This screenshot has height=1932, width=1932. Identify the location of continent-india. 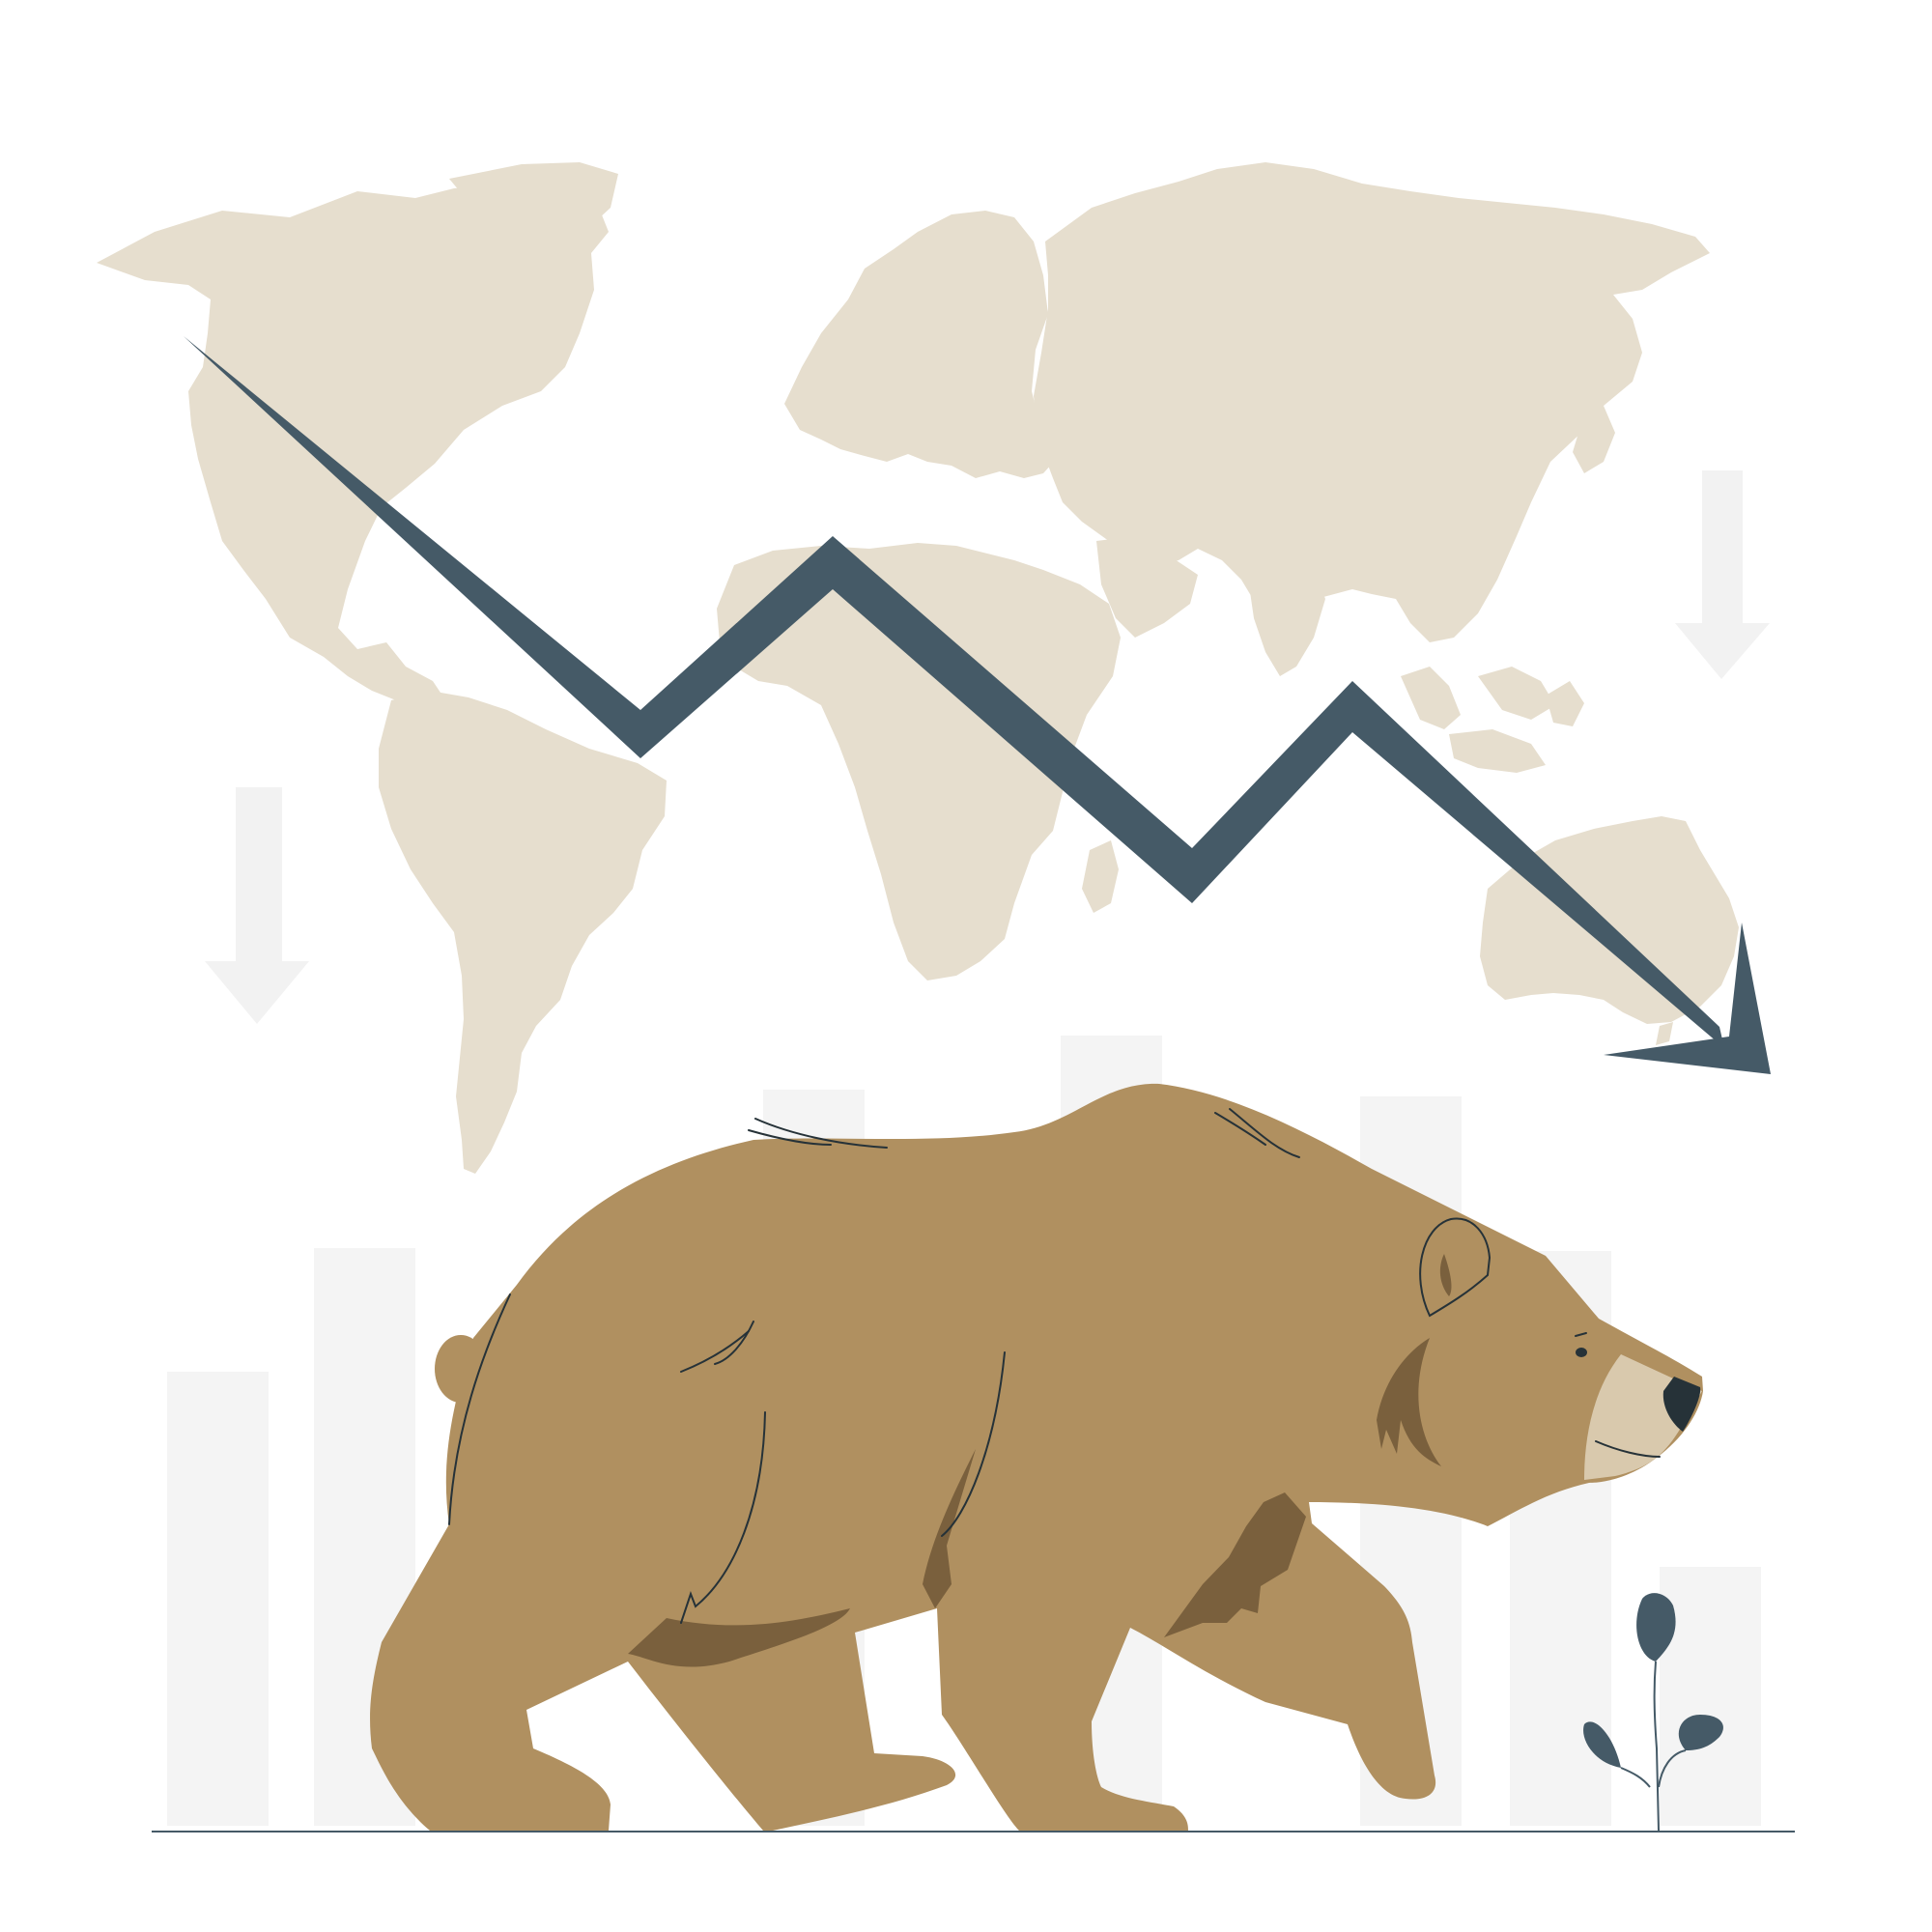
(1285, 615).